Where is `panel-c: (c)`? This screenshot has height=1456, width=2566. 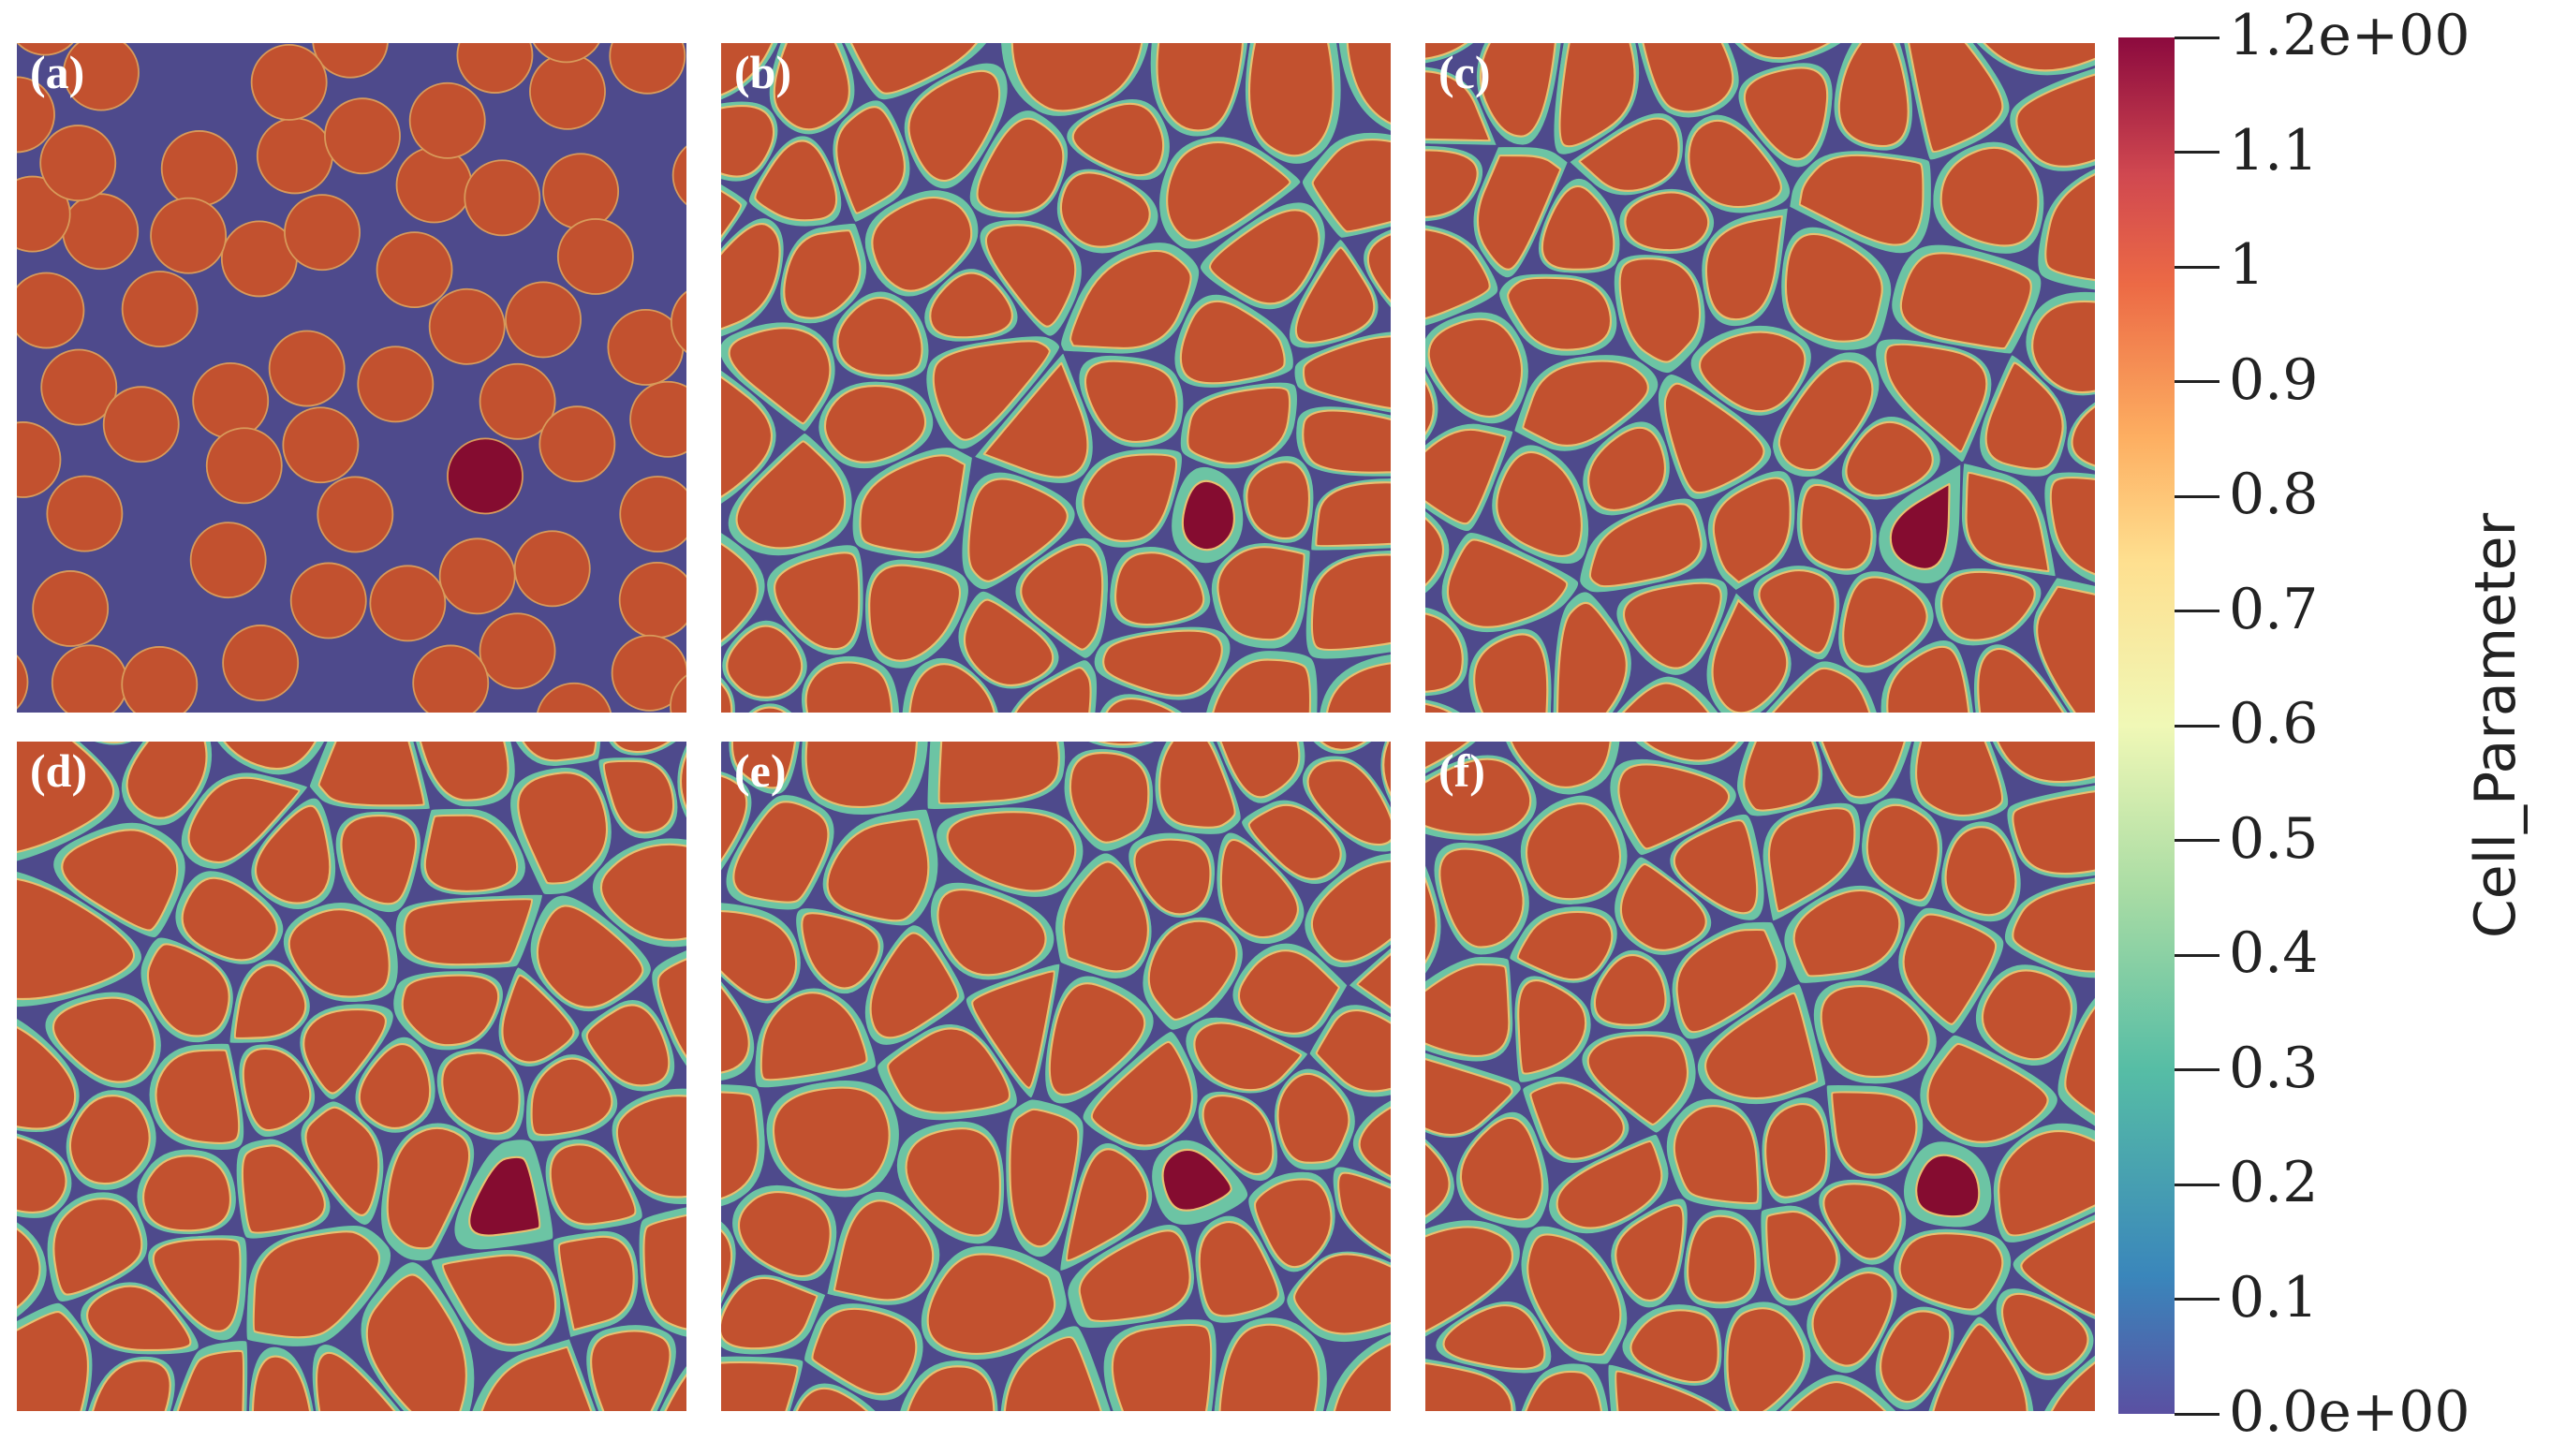 panel-c: (c) is located at coordinates (1760, 378).